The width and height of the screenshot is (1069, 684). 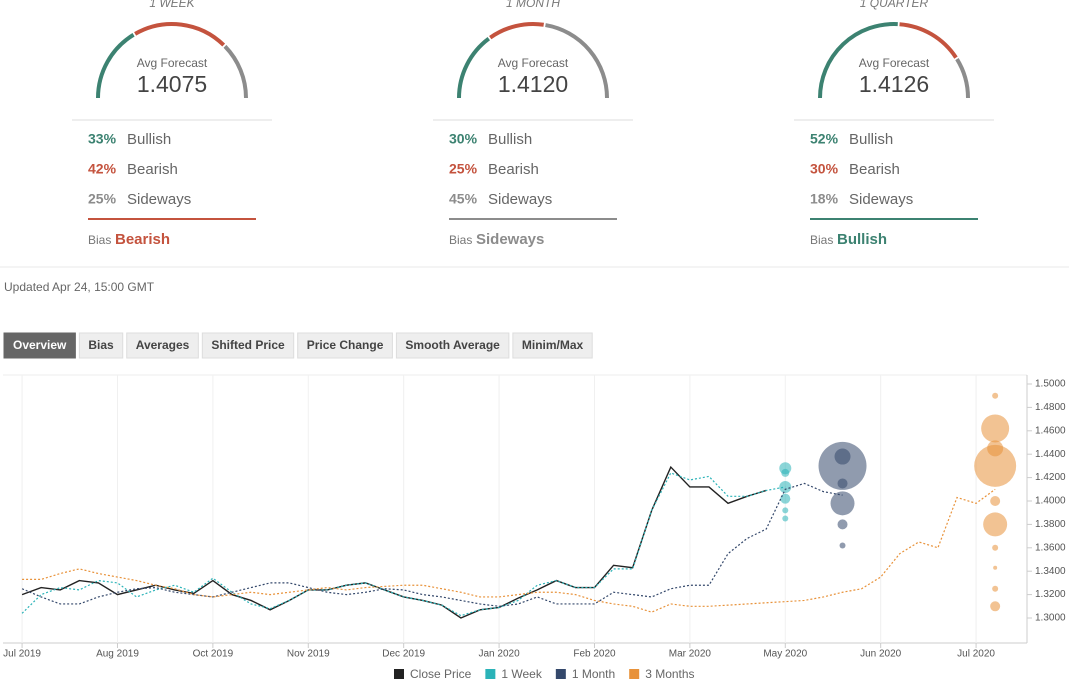 What do you see at coordinates (533, 84) in the screenshot?
I see `avg-value: 1.4120` at bounding box center [533, 84].